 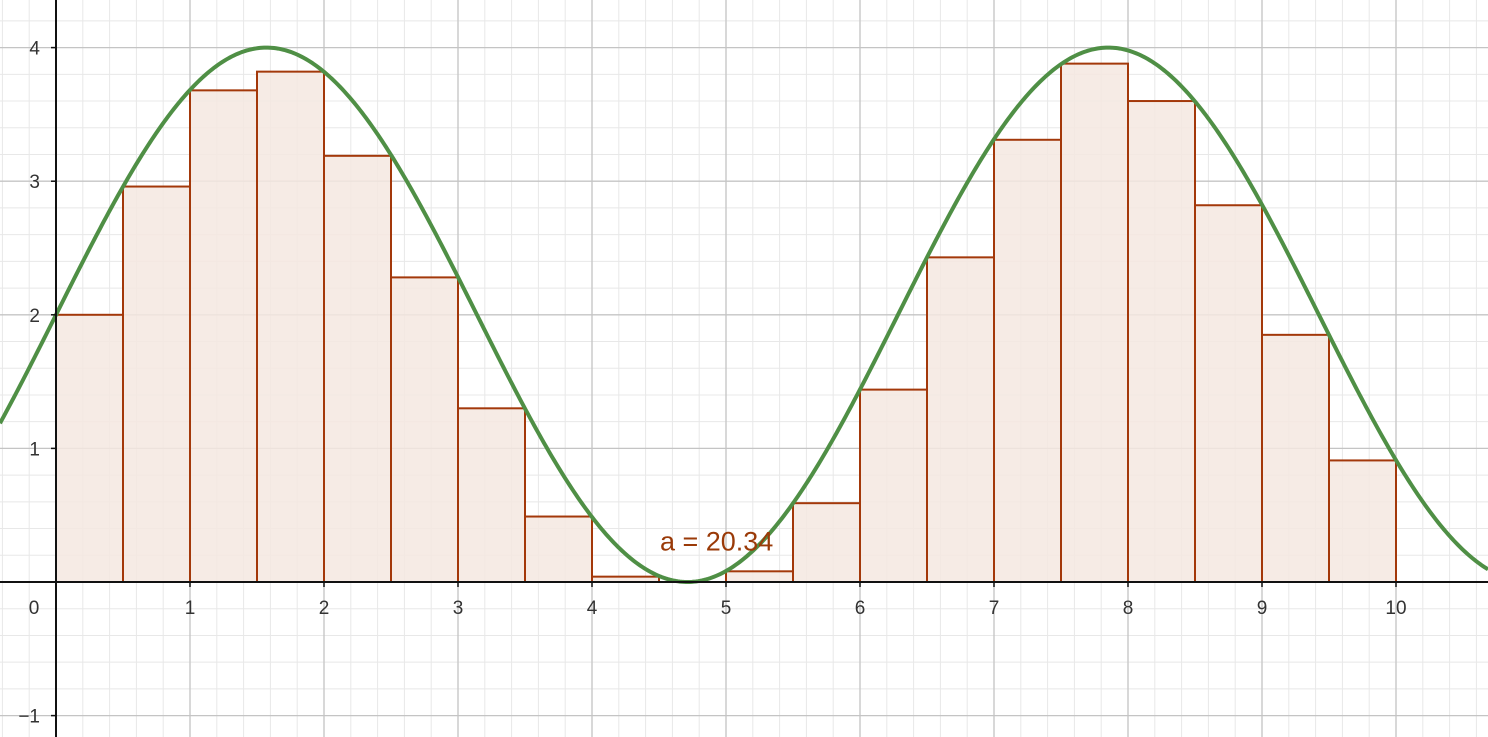 What do you see at coordinates (34, 49) in the screenshot?
I see `y-tick-label: 4` at bounding box center [34, 49].